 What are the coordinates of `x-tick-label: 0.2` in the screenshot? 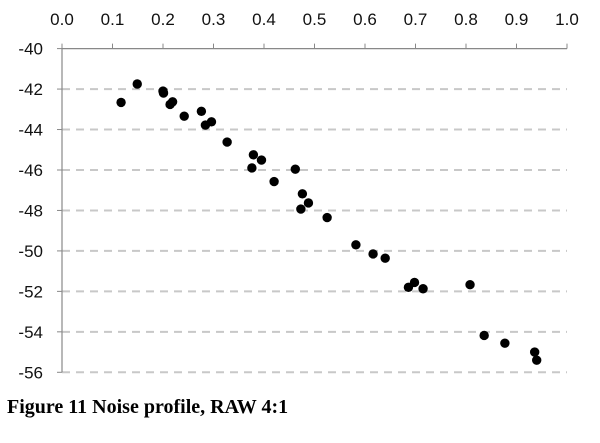 It's located at (163, 19).